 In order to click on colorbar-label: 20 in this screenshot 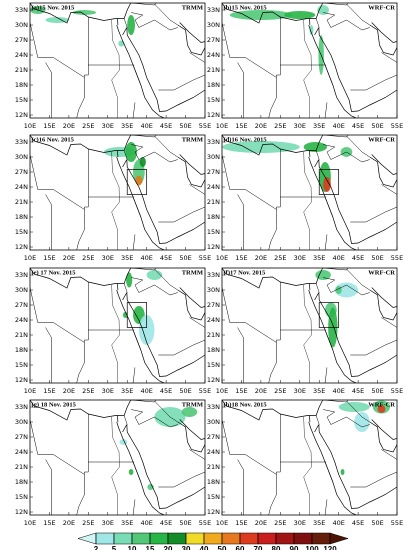, I will do `click(168, 547)`.